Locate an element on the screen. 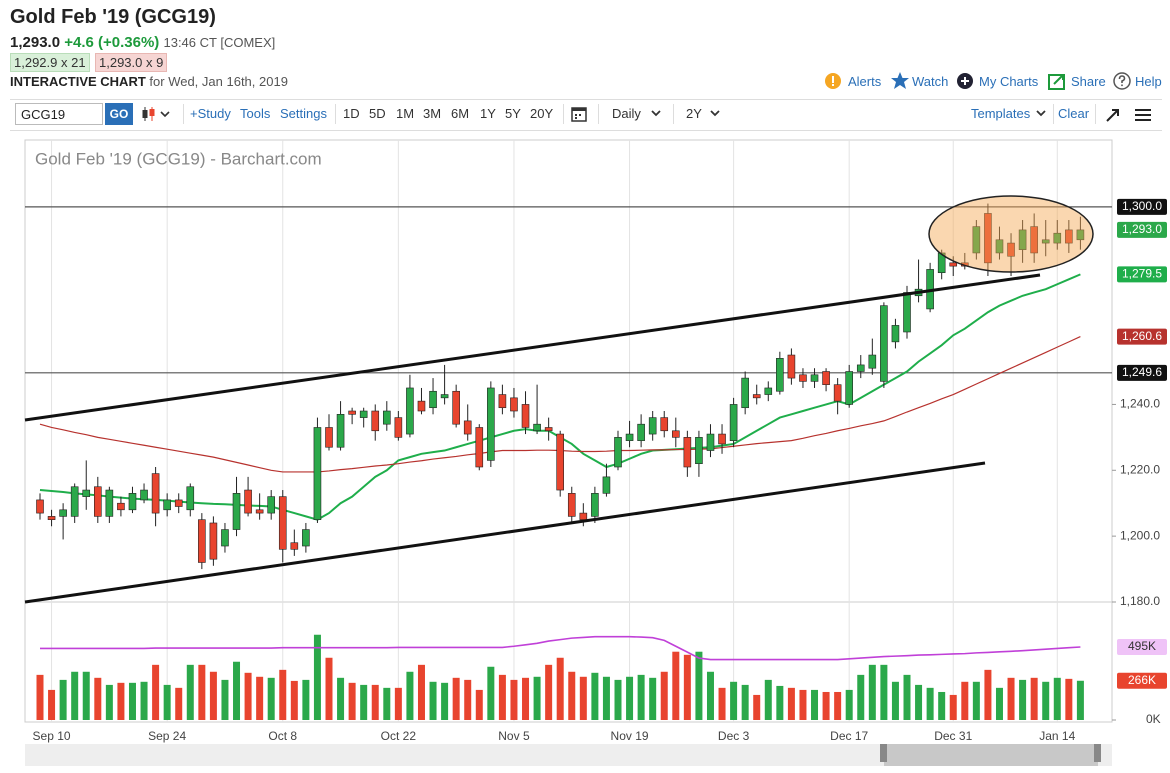 This screenshot has height=773, width=1170. menu-button is located at coordinates (1144, 115).